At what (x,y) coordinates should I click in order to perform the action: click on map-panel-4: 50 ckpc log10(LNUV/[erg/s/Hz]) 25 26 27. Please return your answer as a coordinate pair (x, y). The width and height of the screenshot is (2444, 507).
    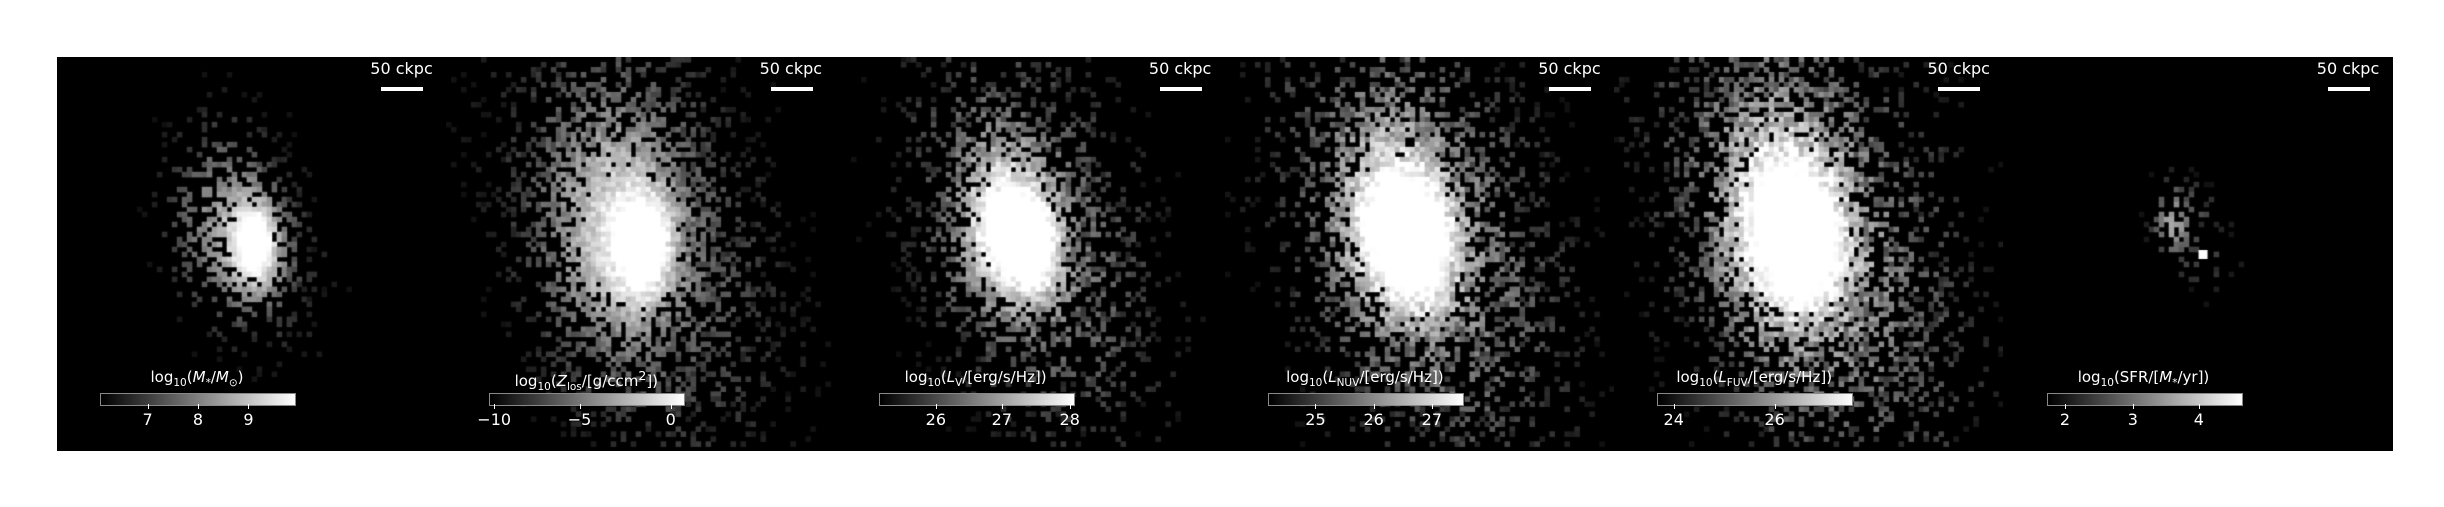
    Looking at the image, I should click on (1419, 254).